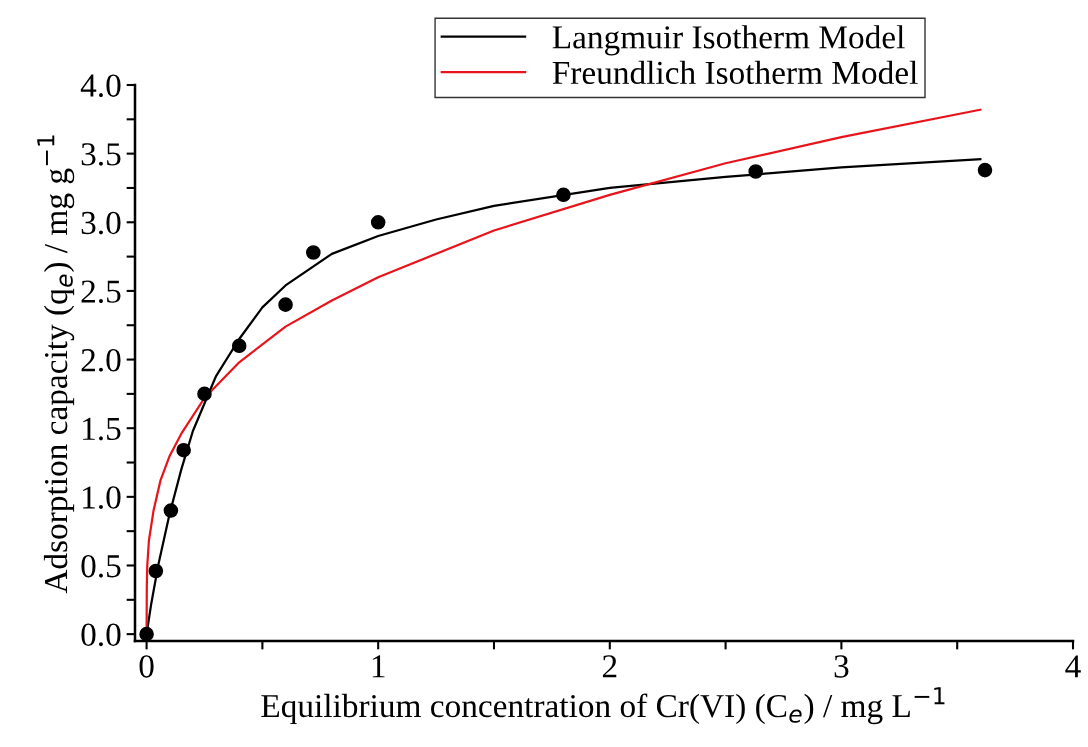 The width and height of the screenshot is (1088, 747). Describe the element at coordinates (101, 566) in the screenshot. I see `y-tick-label: 0.5` at that location.